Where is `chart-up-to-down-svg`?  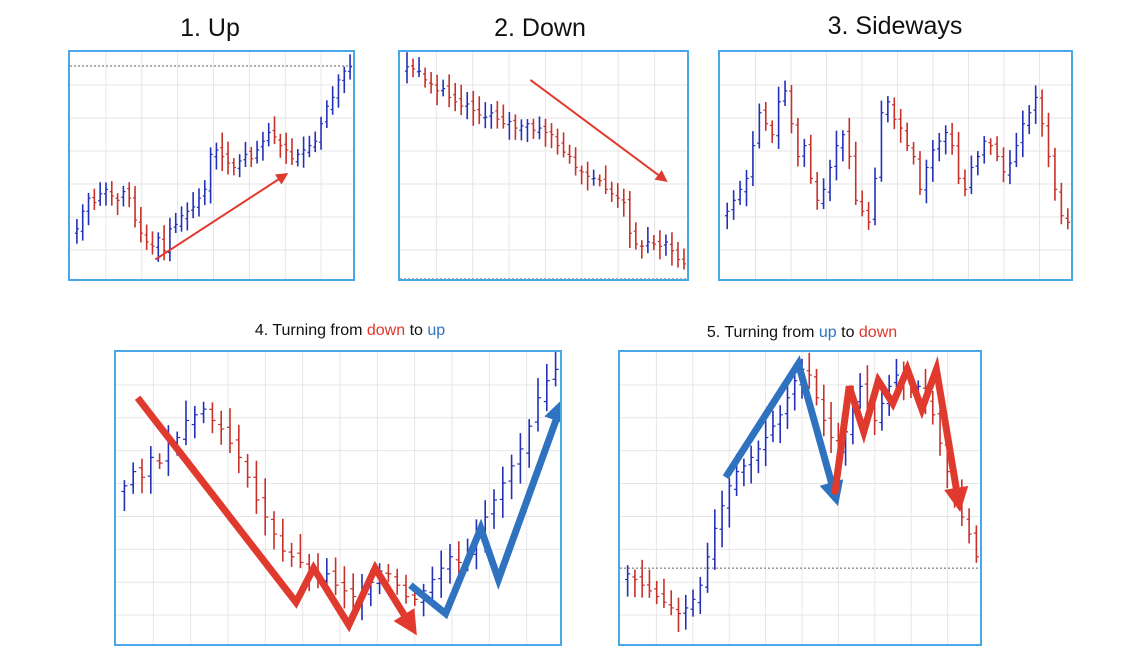 chart-up-to-down-svg is located at coordinates (800, 498).